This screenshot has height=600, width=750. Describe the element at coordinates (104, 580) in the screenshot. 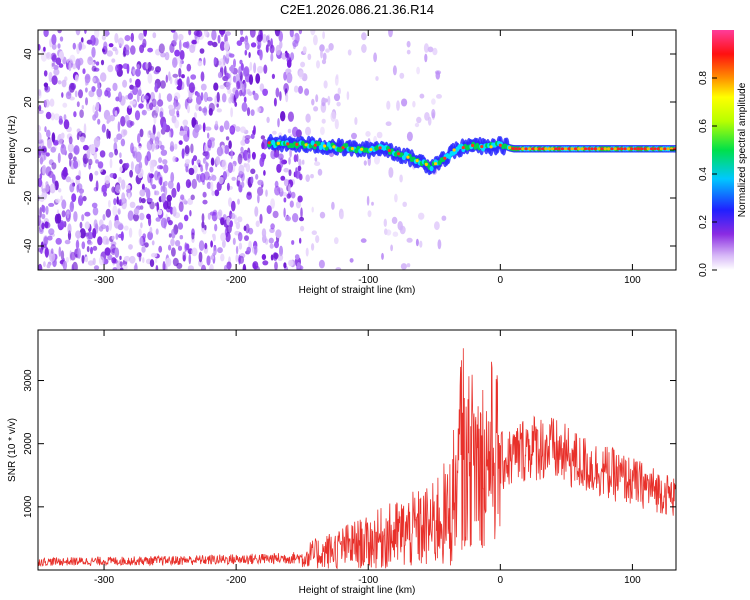

I see `x-tick-label: -300` at that location.